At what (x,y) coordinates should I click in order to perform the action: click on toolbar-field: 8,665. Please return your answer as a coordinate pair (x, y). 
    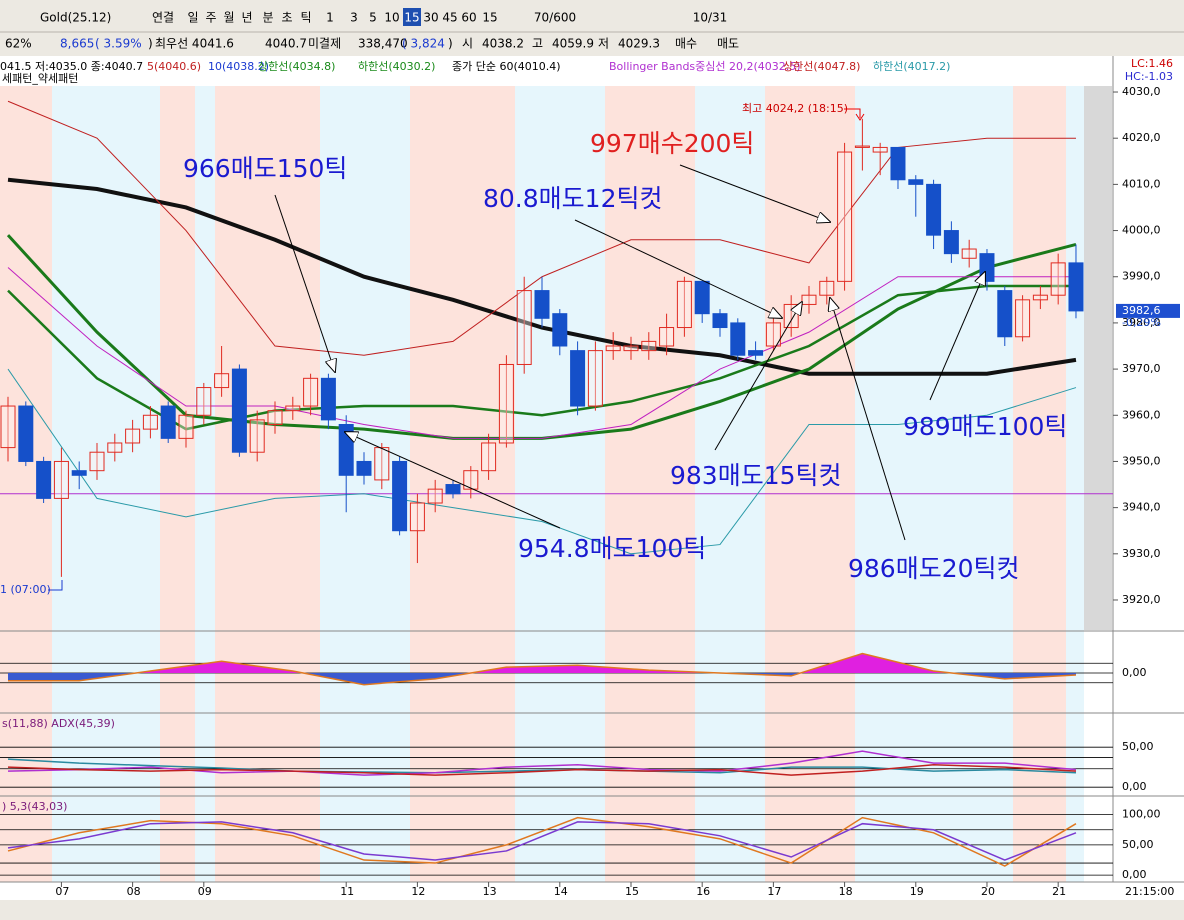
    Looking at the image, I should click on (77, 44).